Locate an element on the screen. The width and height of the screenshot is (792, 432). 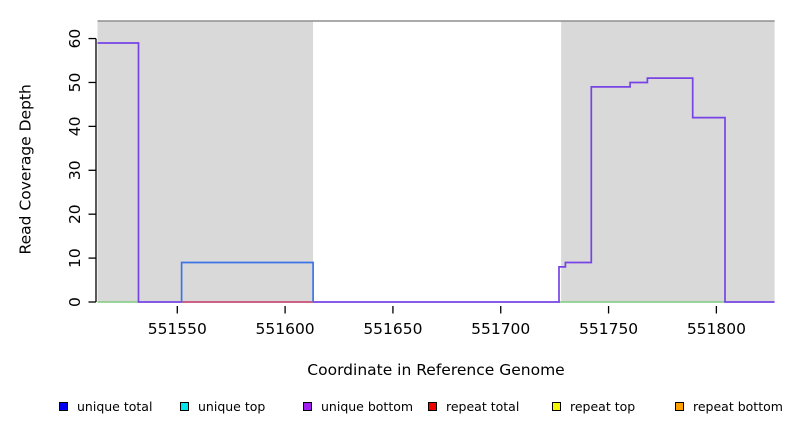
legend-item-label: unique bottom is located at coordinates (367, 406).